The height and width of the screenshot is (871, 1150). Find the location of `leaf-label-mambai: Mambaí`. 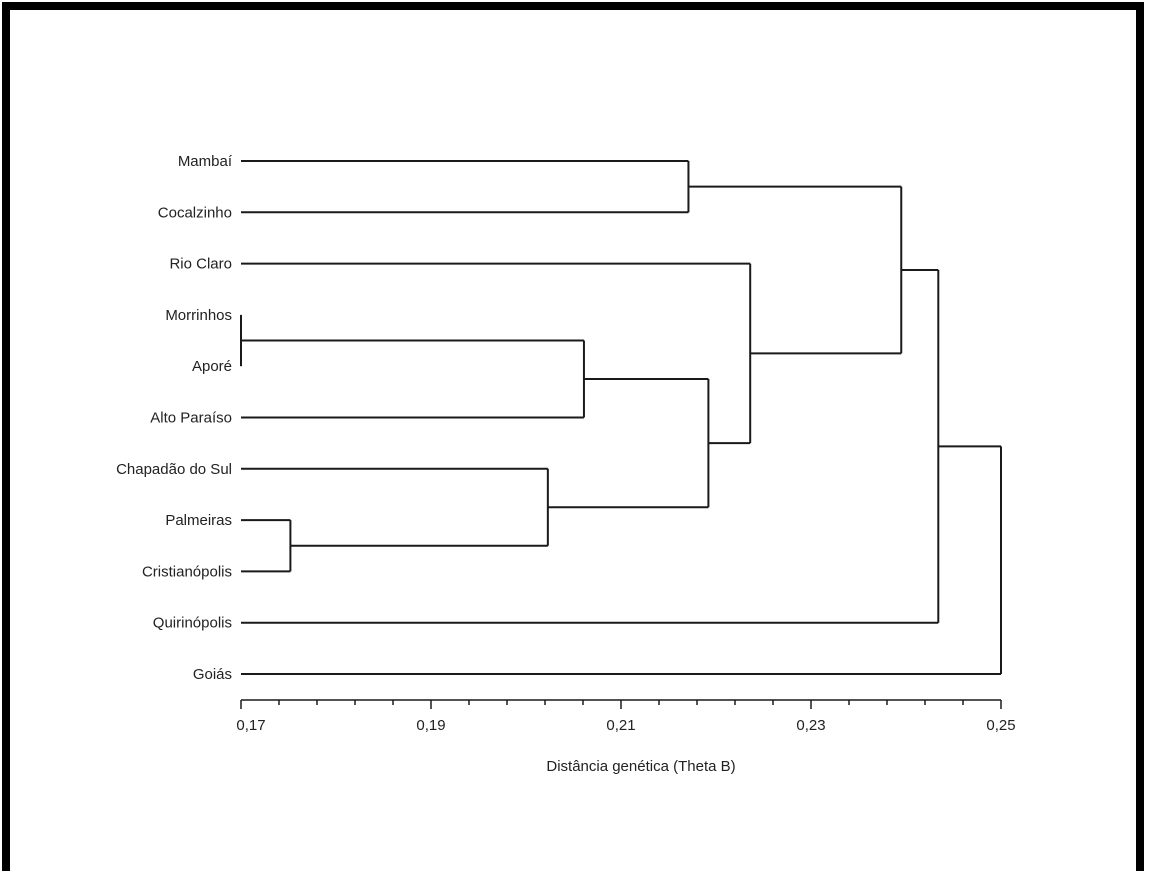

leaf-label-mambai: Mambaí is located at coordinates (205, 161).